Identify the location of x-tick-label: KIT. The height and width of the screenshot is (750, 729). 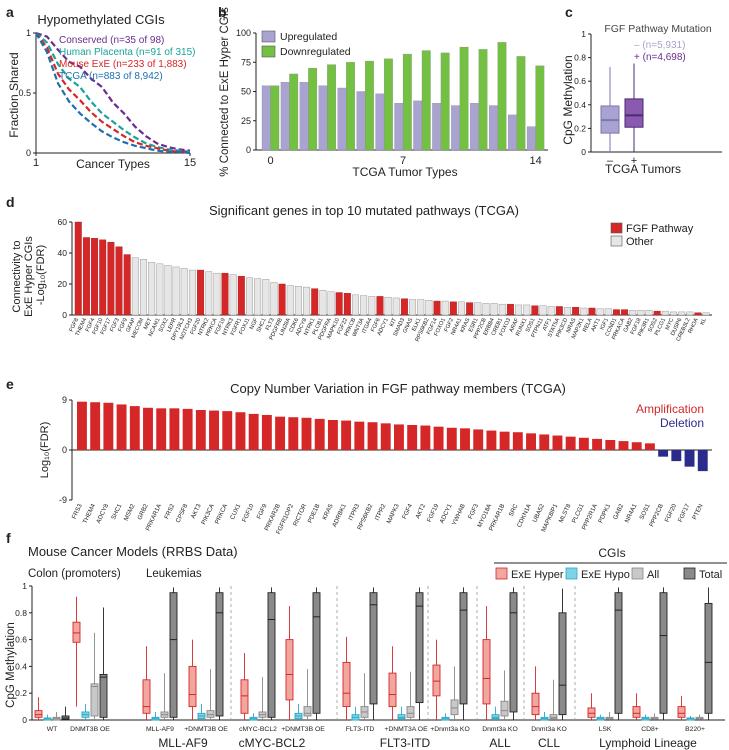
(393, 322).